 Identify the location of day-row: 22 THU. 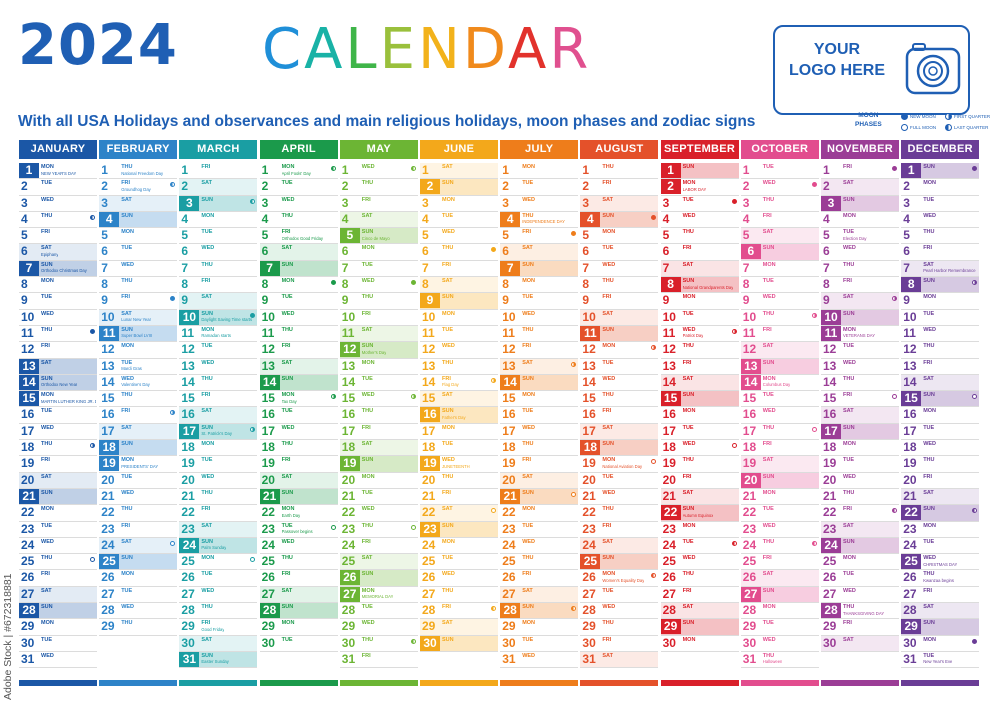
(619, 513).